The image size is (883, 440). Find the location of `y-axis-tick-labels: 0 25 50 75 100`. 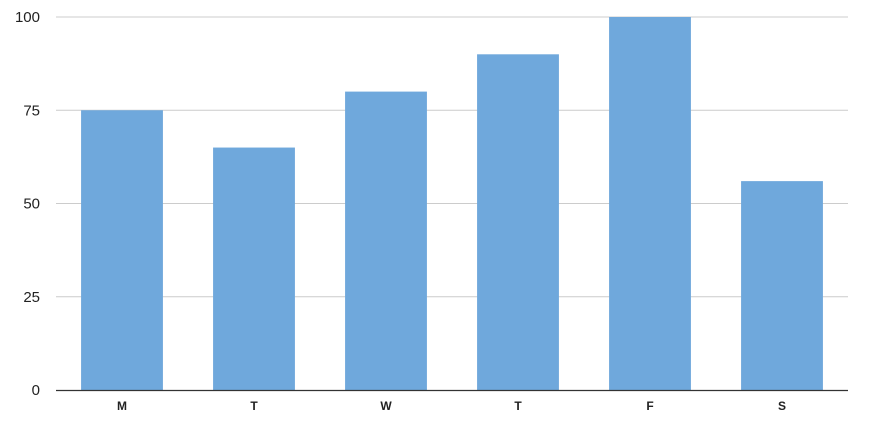

y-axis-tick-labels: 0 25 50 75 100 is located at coordinates (27, 204).